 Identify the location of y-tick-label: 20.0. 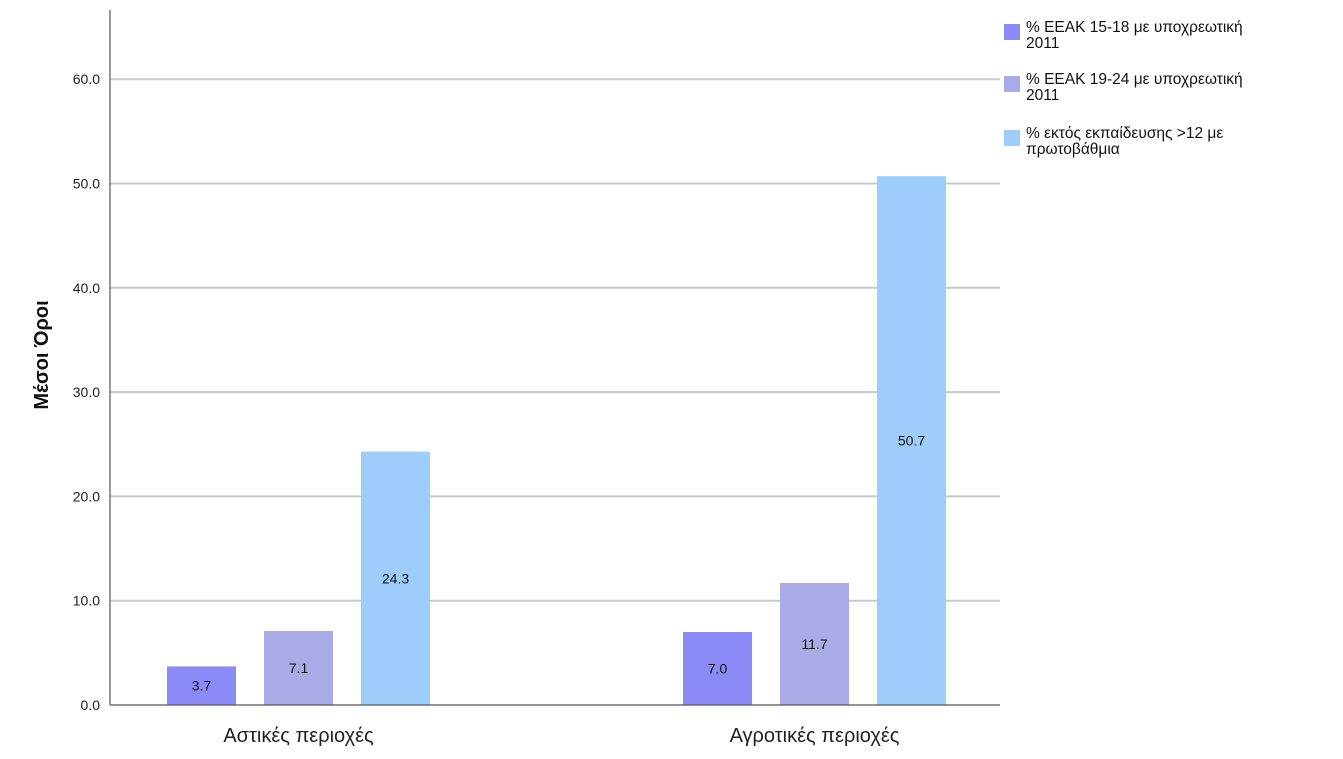
(86, 496).